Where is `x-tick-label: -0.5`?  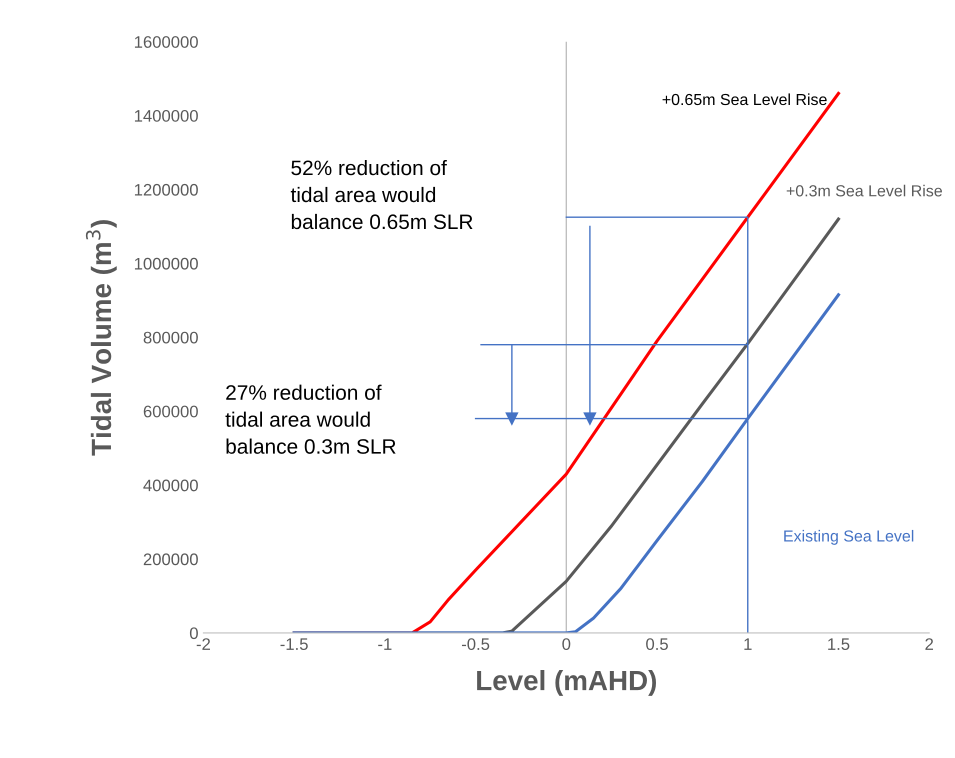 x-tick-label: -0.5 is located at coordinates (476, 644).